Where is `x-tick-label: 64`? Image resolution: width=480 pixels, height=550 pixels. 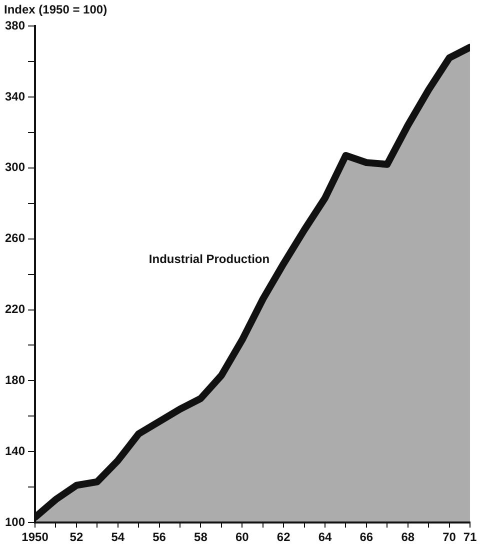 x-tick-label: 64 is located at coordinates (325, 537).